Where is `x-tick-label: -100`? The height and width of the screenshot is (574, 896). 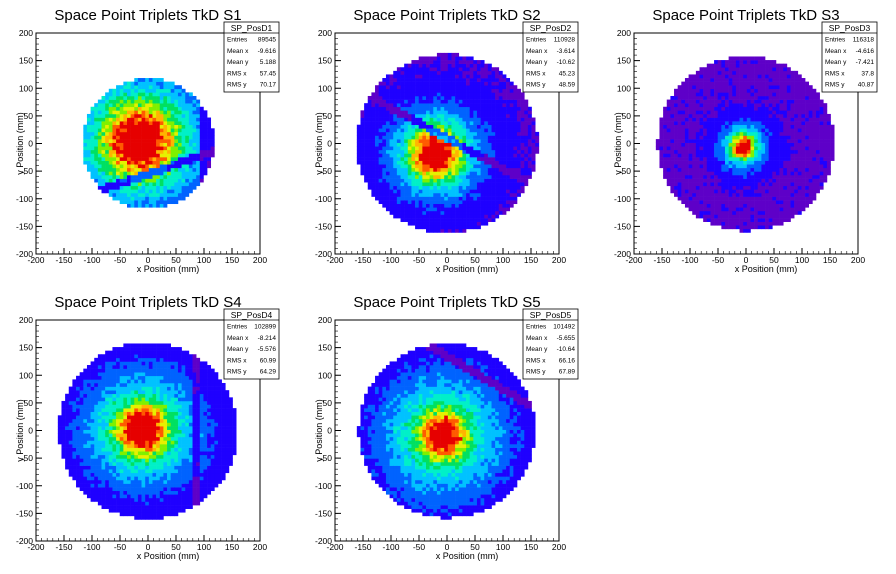
x-tick-label: -100 is located at coordinates (390, 260).